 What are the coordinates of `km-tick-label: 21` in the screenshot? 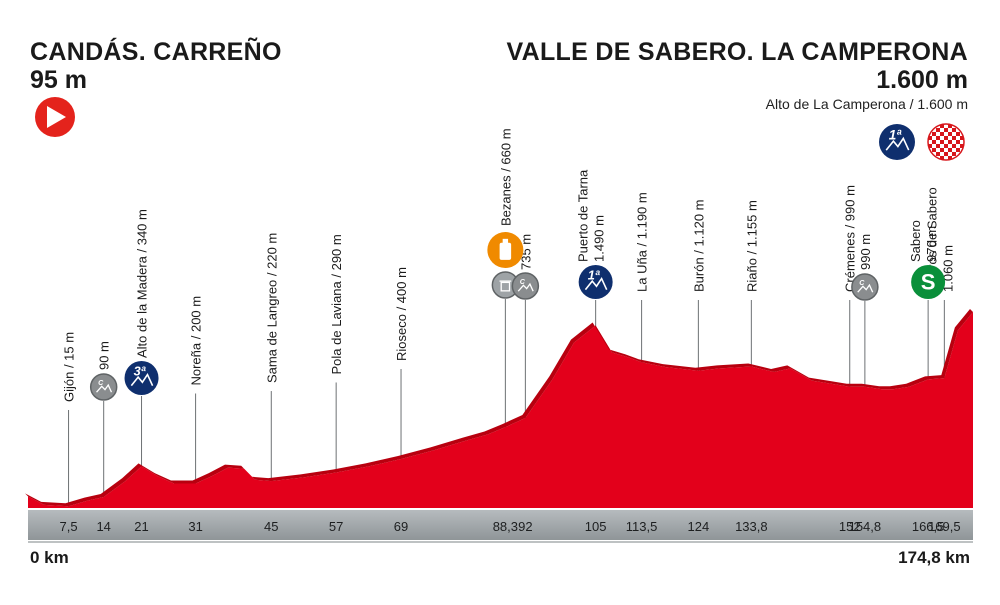 It's located at (141, 526).